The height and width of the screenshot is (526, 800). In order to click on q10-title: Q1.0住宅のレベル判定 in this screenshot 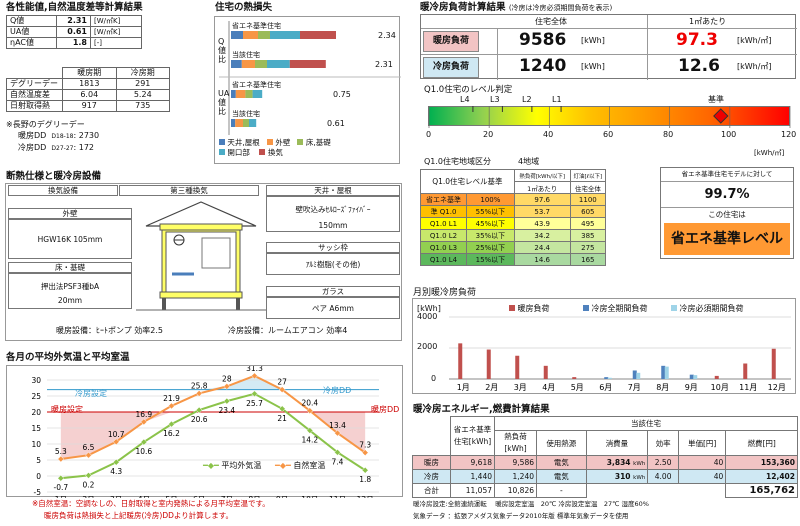, I will do `click(468, 90)`.